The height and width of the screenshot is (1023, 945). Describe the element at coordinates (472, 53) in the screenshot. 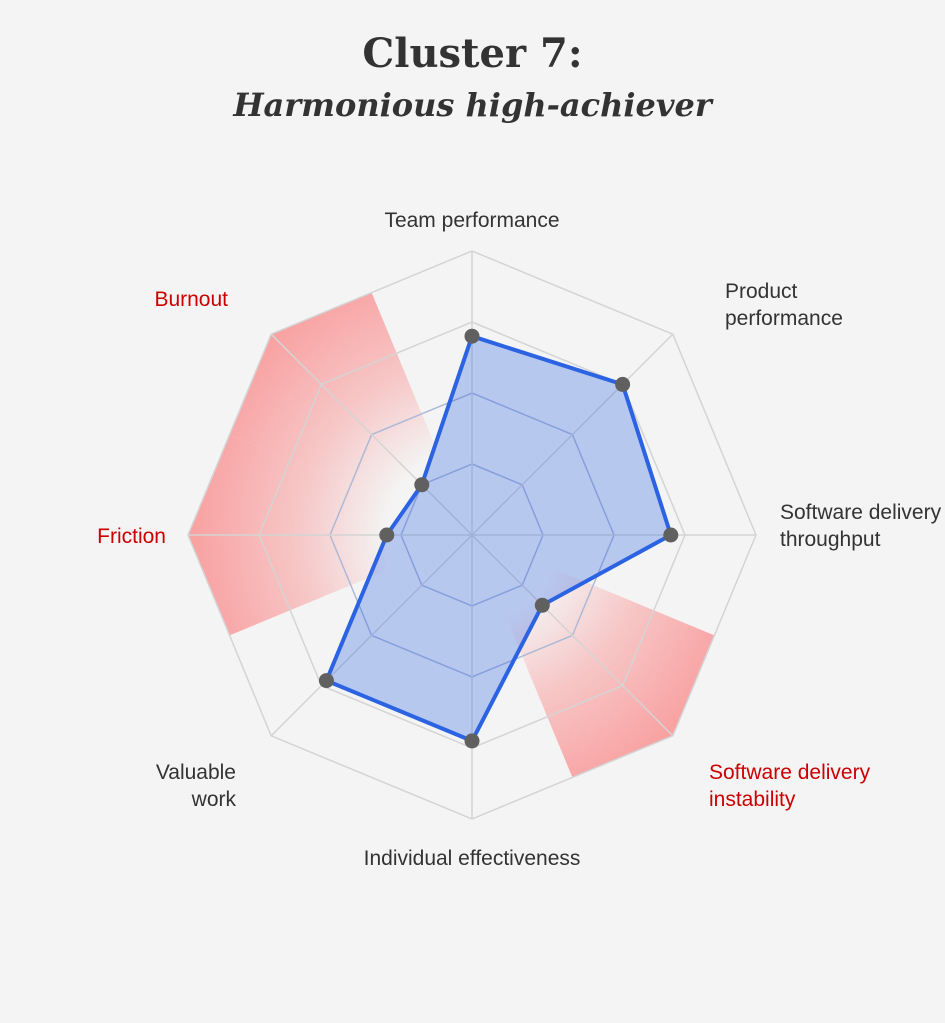

I see `chart-title: Cluster 7:` at that location.